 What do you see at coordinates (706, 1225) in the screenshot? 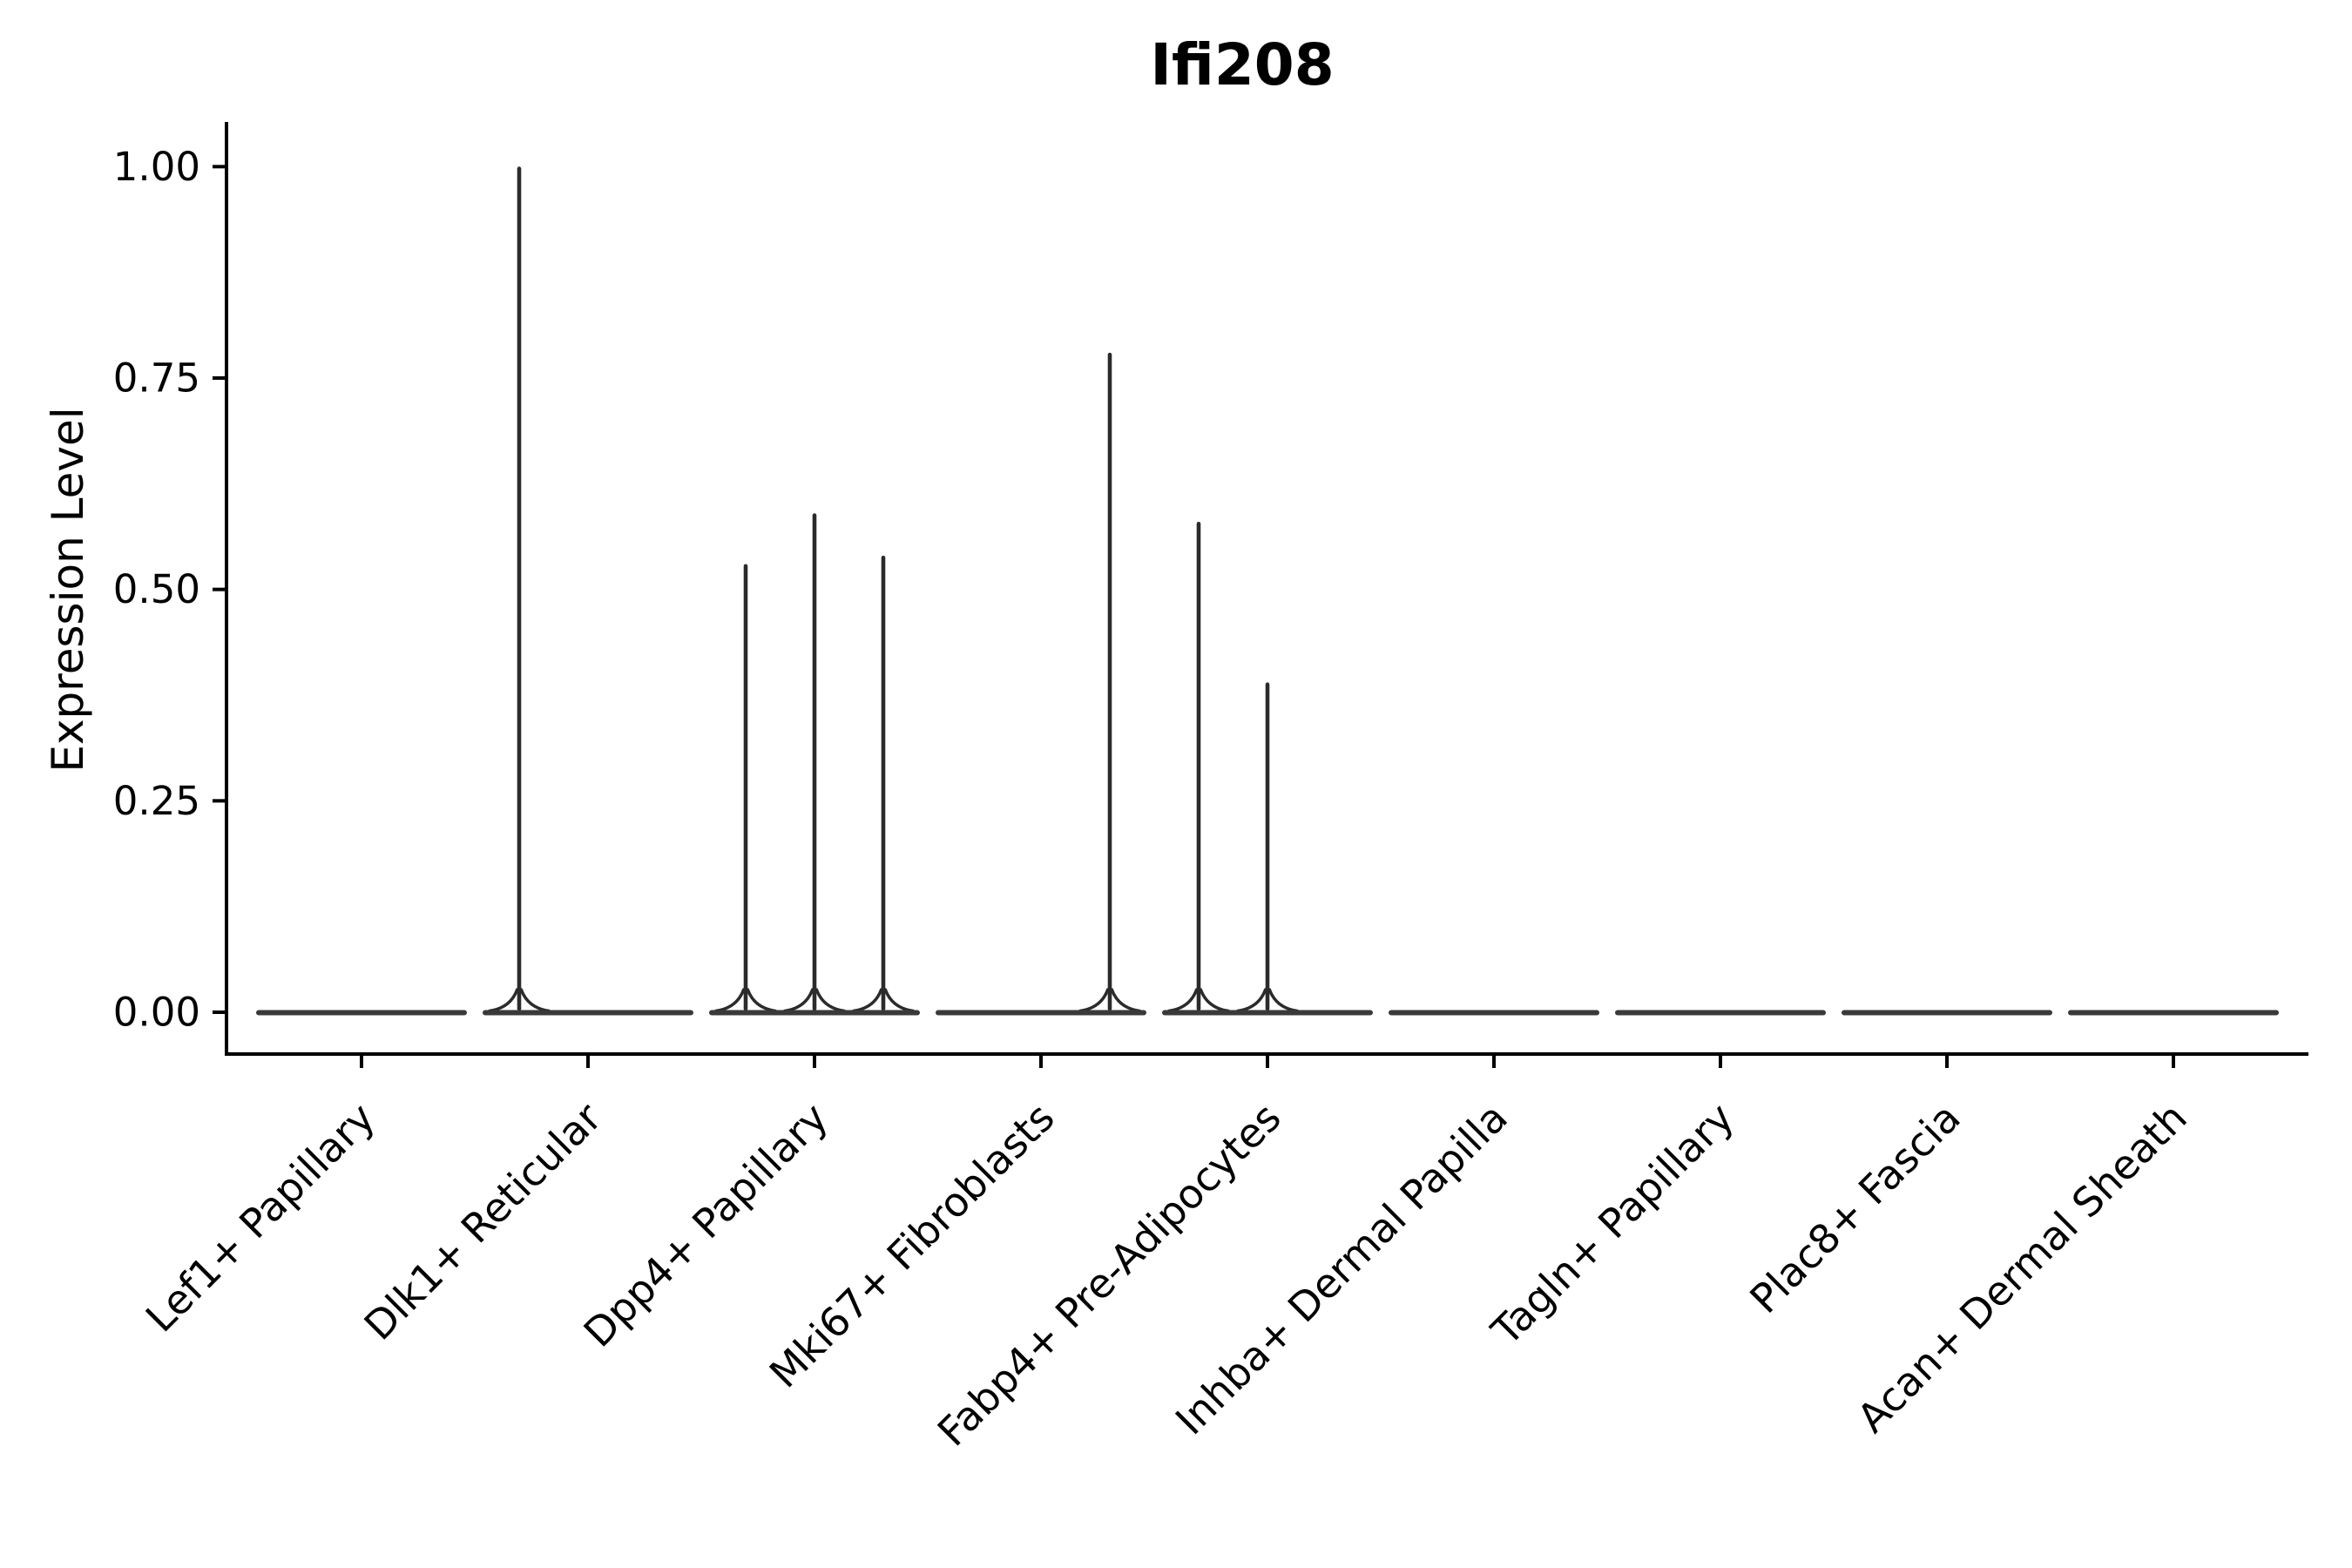
I see `x-tick-label: Dpp4+ Papillary` at bounding box center [706, 1225].